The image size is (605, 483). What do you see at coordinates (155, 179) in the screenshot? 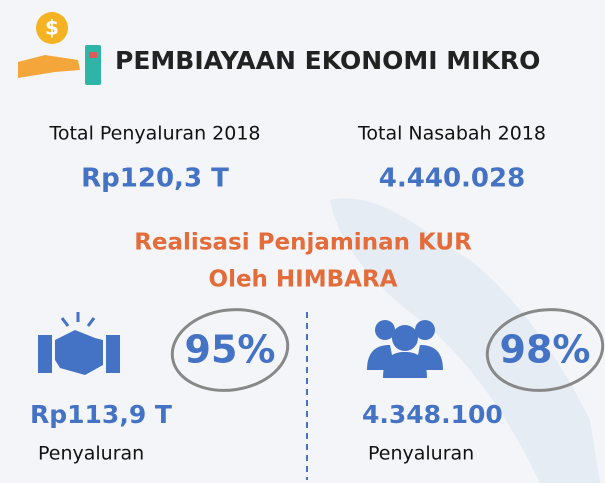
I see `stat-value: Rp120,3 T` at bounding box center [155, 179].